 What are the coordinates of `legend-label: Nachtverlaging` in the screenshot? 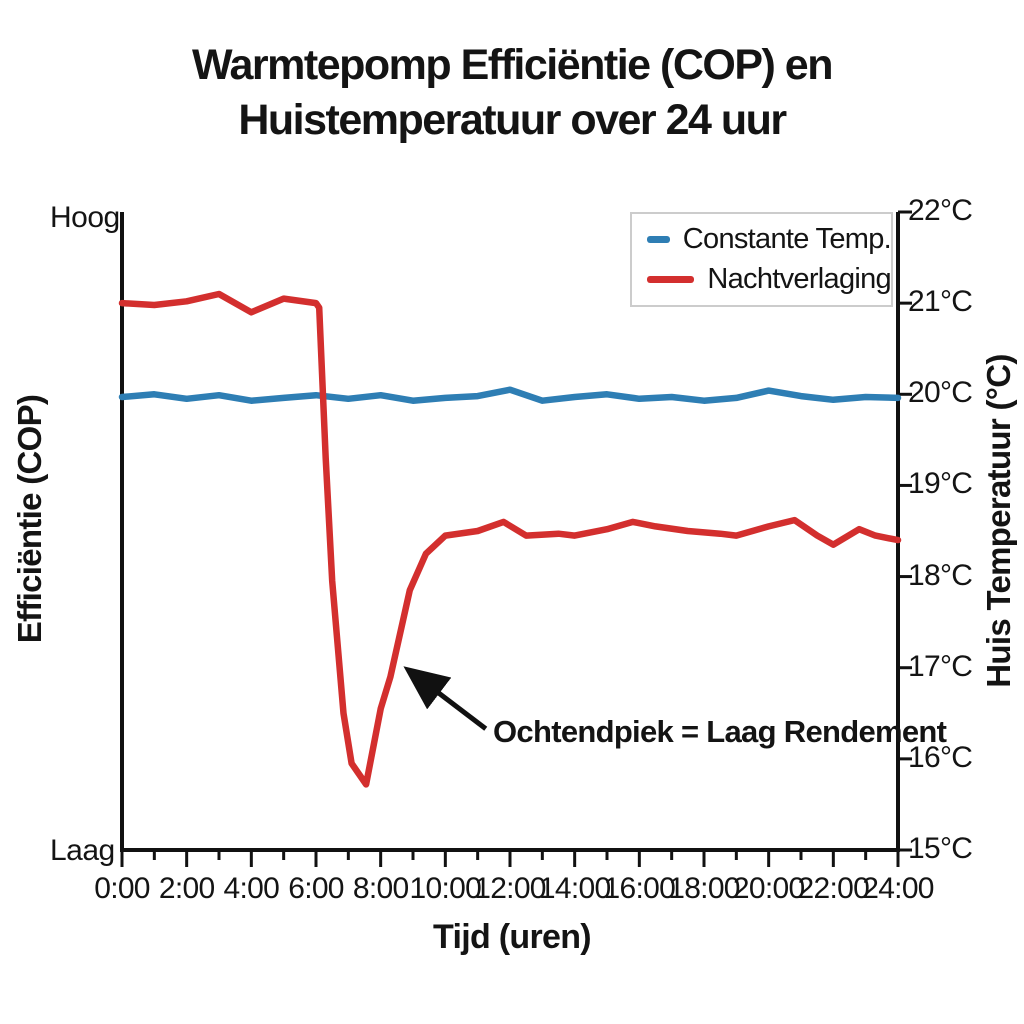 It's located at (799, 279).